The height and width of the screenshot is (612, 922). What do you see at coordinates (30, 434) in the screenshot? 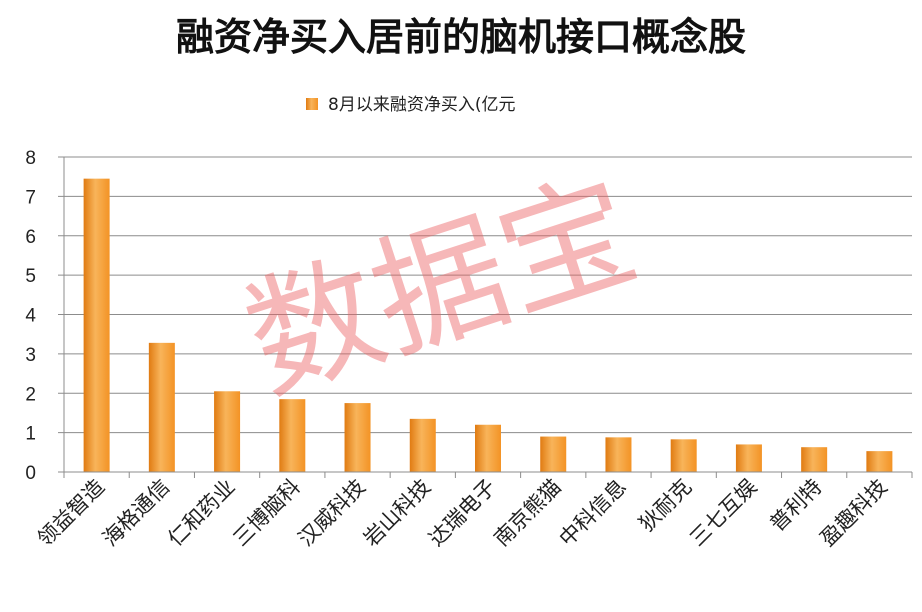
I see `y-tick-label: 1` at bounding box center [30, 434].